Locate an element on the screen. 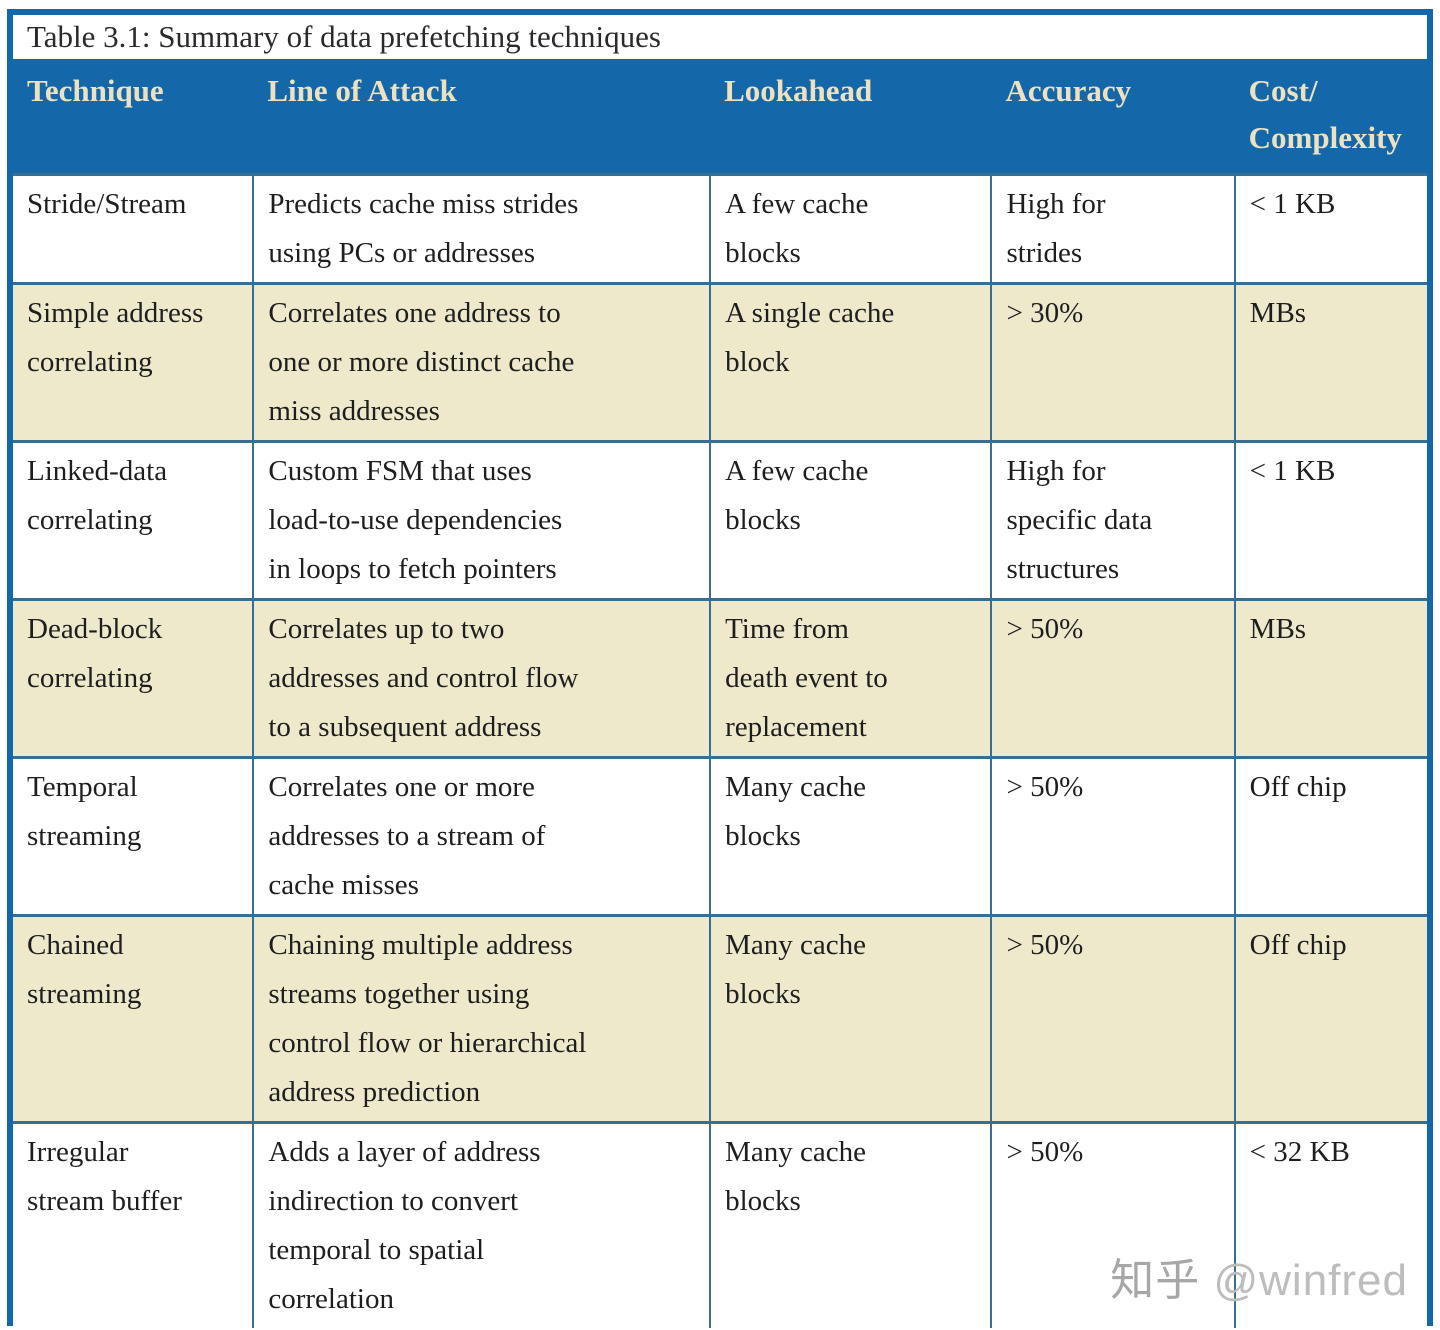 The height and width of the screenshot is (1330, 1440). table-cell: Dead-block correlating is located at coordinates (133, 678).